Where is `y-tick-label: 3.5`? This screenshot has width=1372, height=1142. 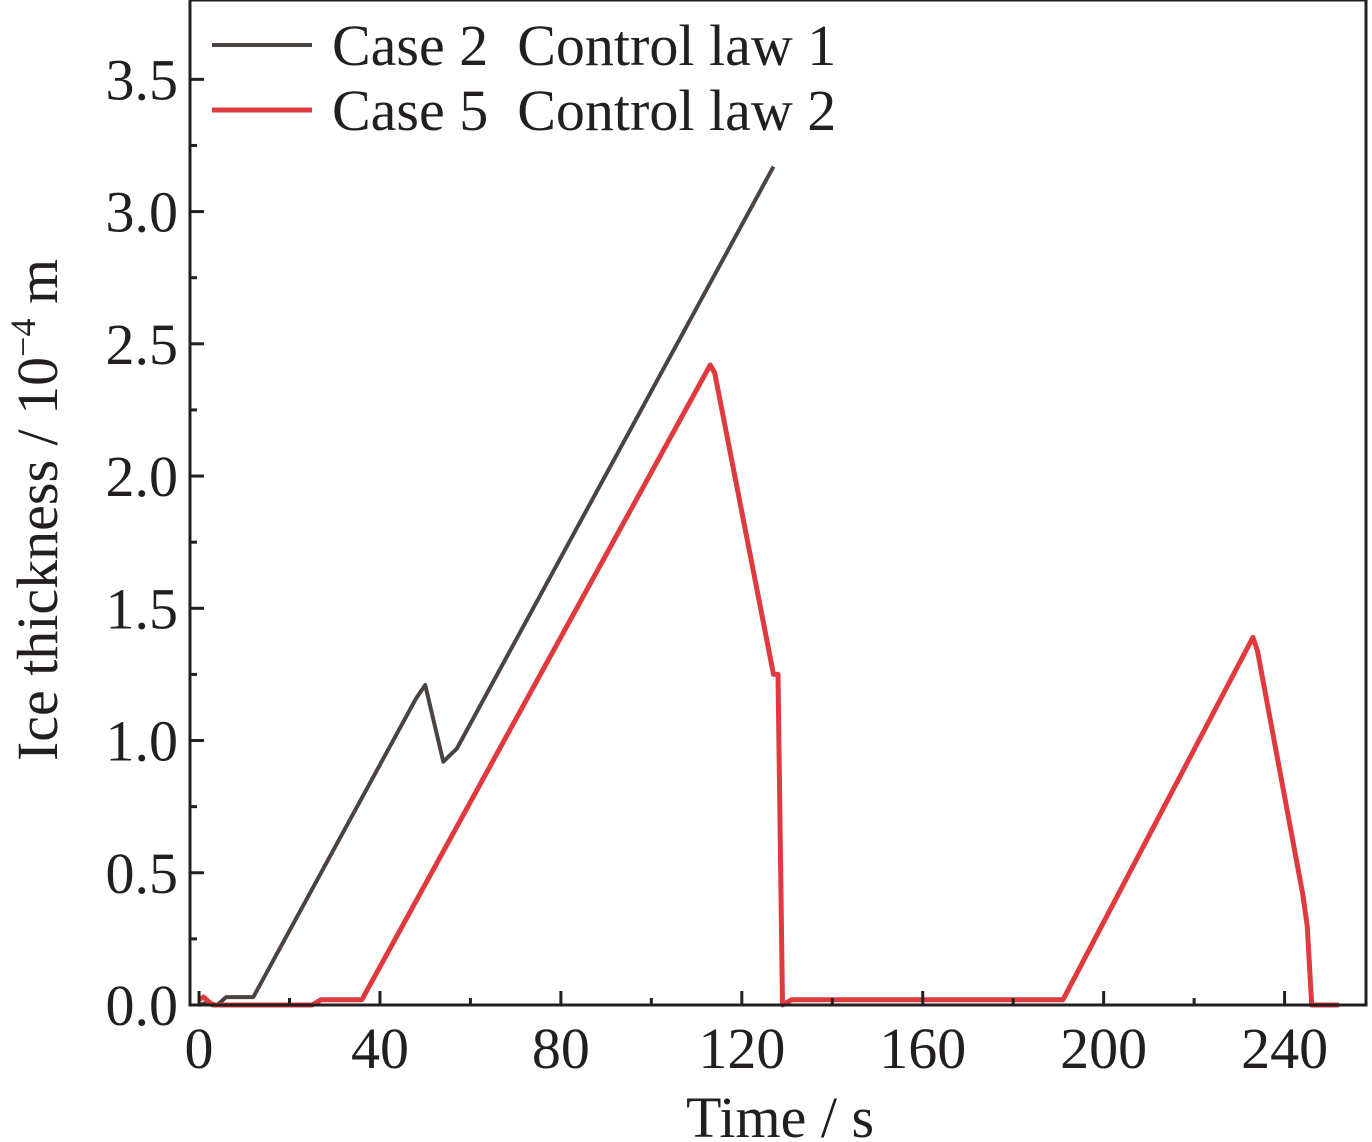
y-tick-label: 3.5 is located at coordinates (142, 79).